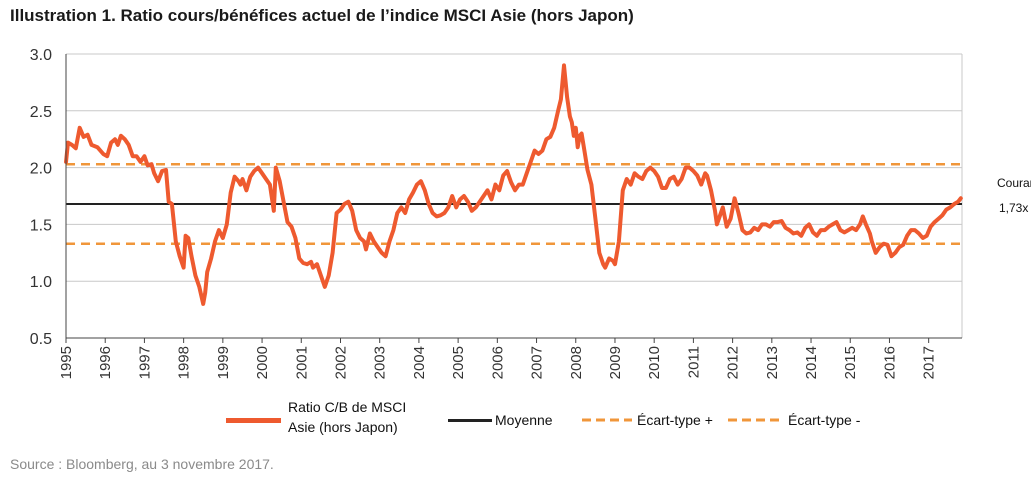 The width and height of the screenshot is (1031, 480). I want to click on legend-series-label-line2: Asie (hors Japon), so click(343, 427).